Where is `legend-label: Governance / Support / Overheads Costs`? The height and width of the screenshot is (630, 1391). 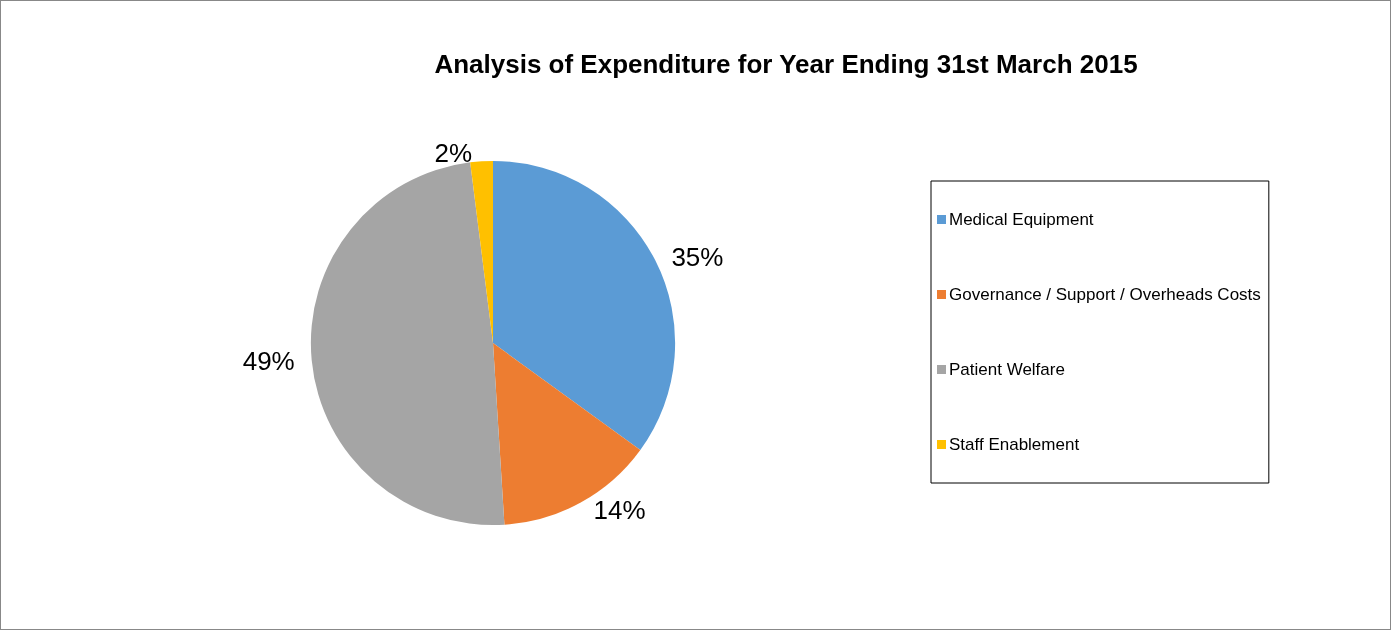 legend-label: Governance / Support / Overheads Costs is located at coordinates (1105, 294).